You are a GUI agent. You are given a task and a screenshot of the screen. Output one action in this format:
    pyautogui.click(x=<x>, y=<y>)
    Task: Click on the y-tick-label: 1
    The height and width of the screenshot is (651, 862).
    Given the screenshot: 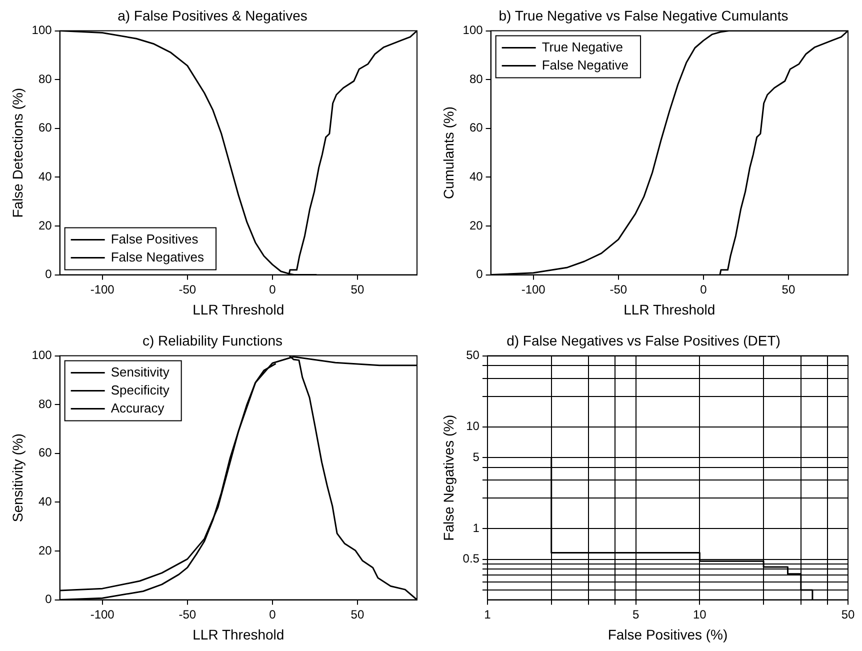 What is the action you would take?
    pyautogui.click(x=476, y=527)
    